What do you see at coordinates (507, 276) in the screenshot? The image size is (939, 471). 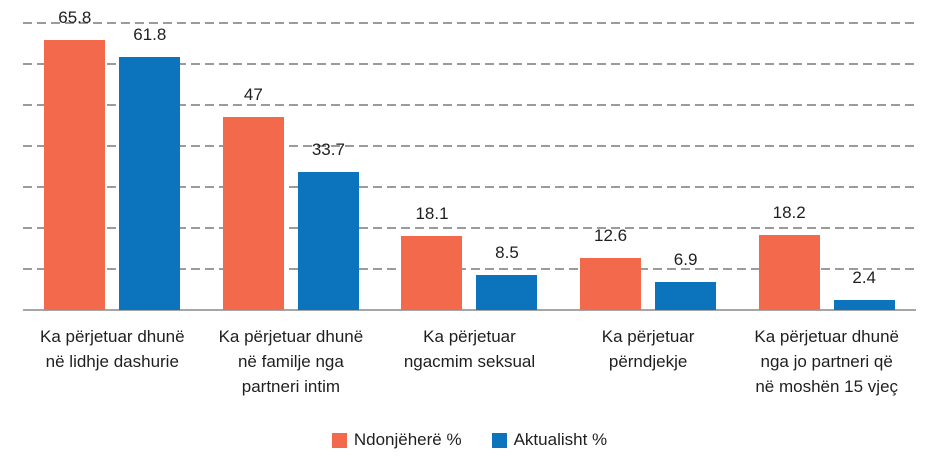 I see `bar-series2-cat3: 8.5` at bounding box center [507, 276].